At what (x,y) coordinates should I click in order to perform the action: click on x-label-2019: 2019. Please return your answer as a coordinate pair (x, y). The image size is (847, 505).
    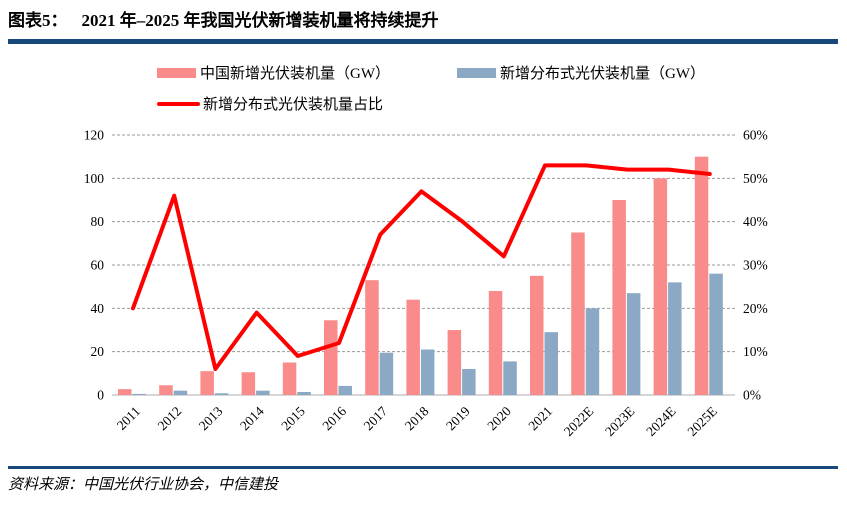
    Looking at the image, I should click on (458, 418).